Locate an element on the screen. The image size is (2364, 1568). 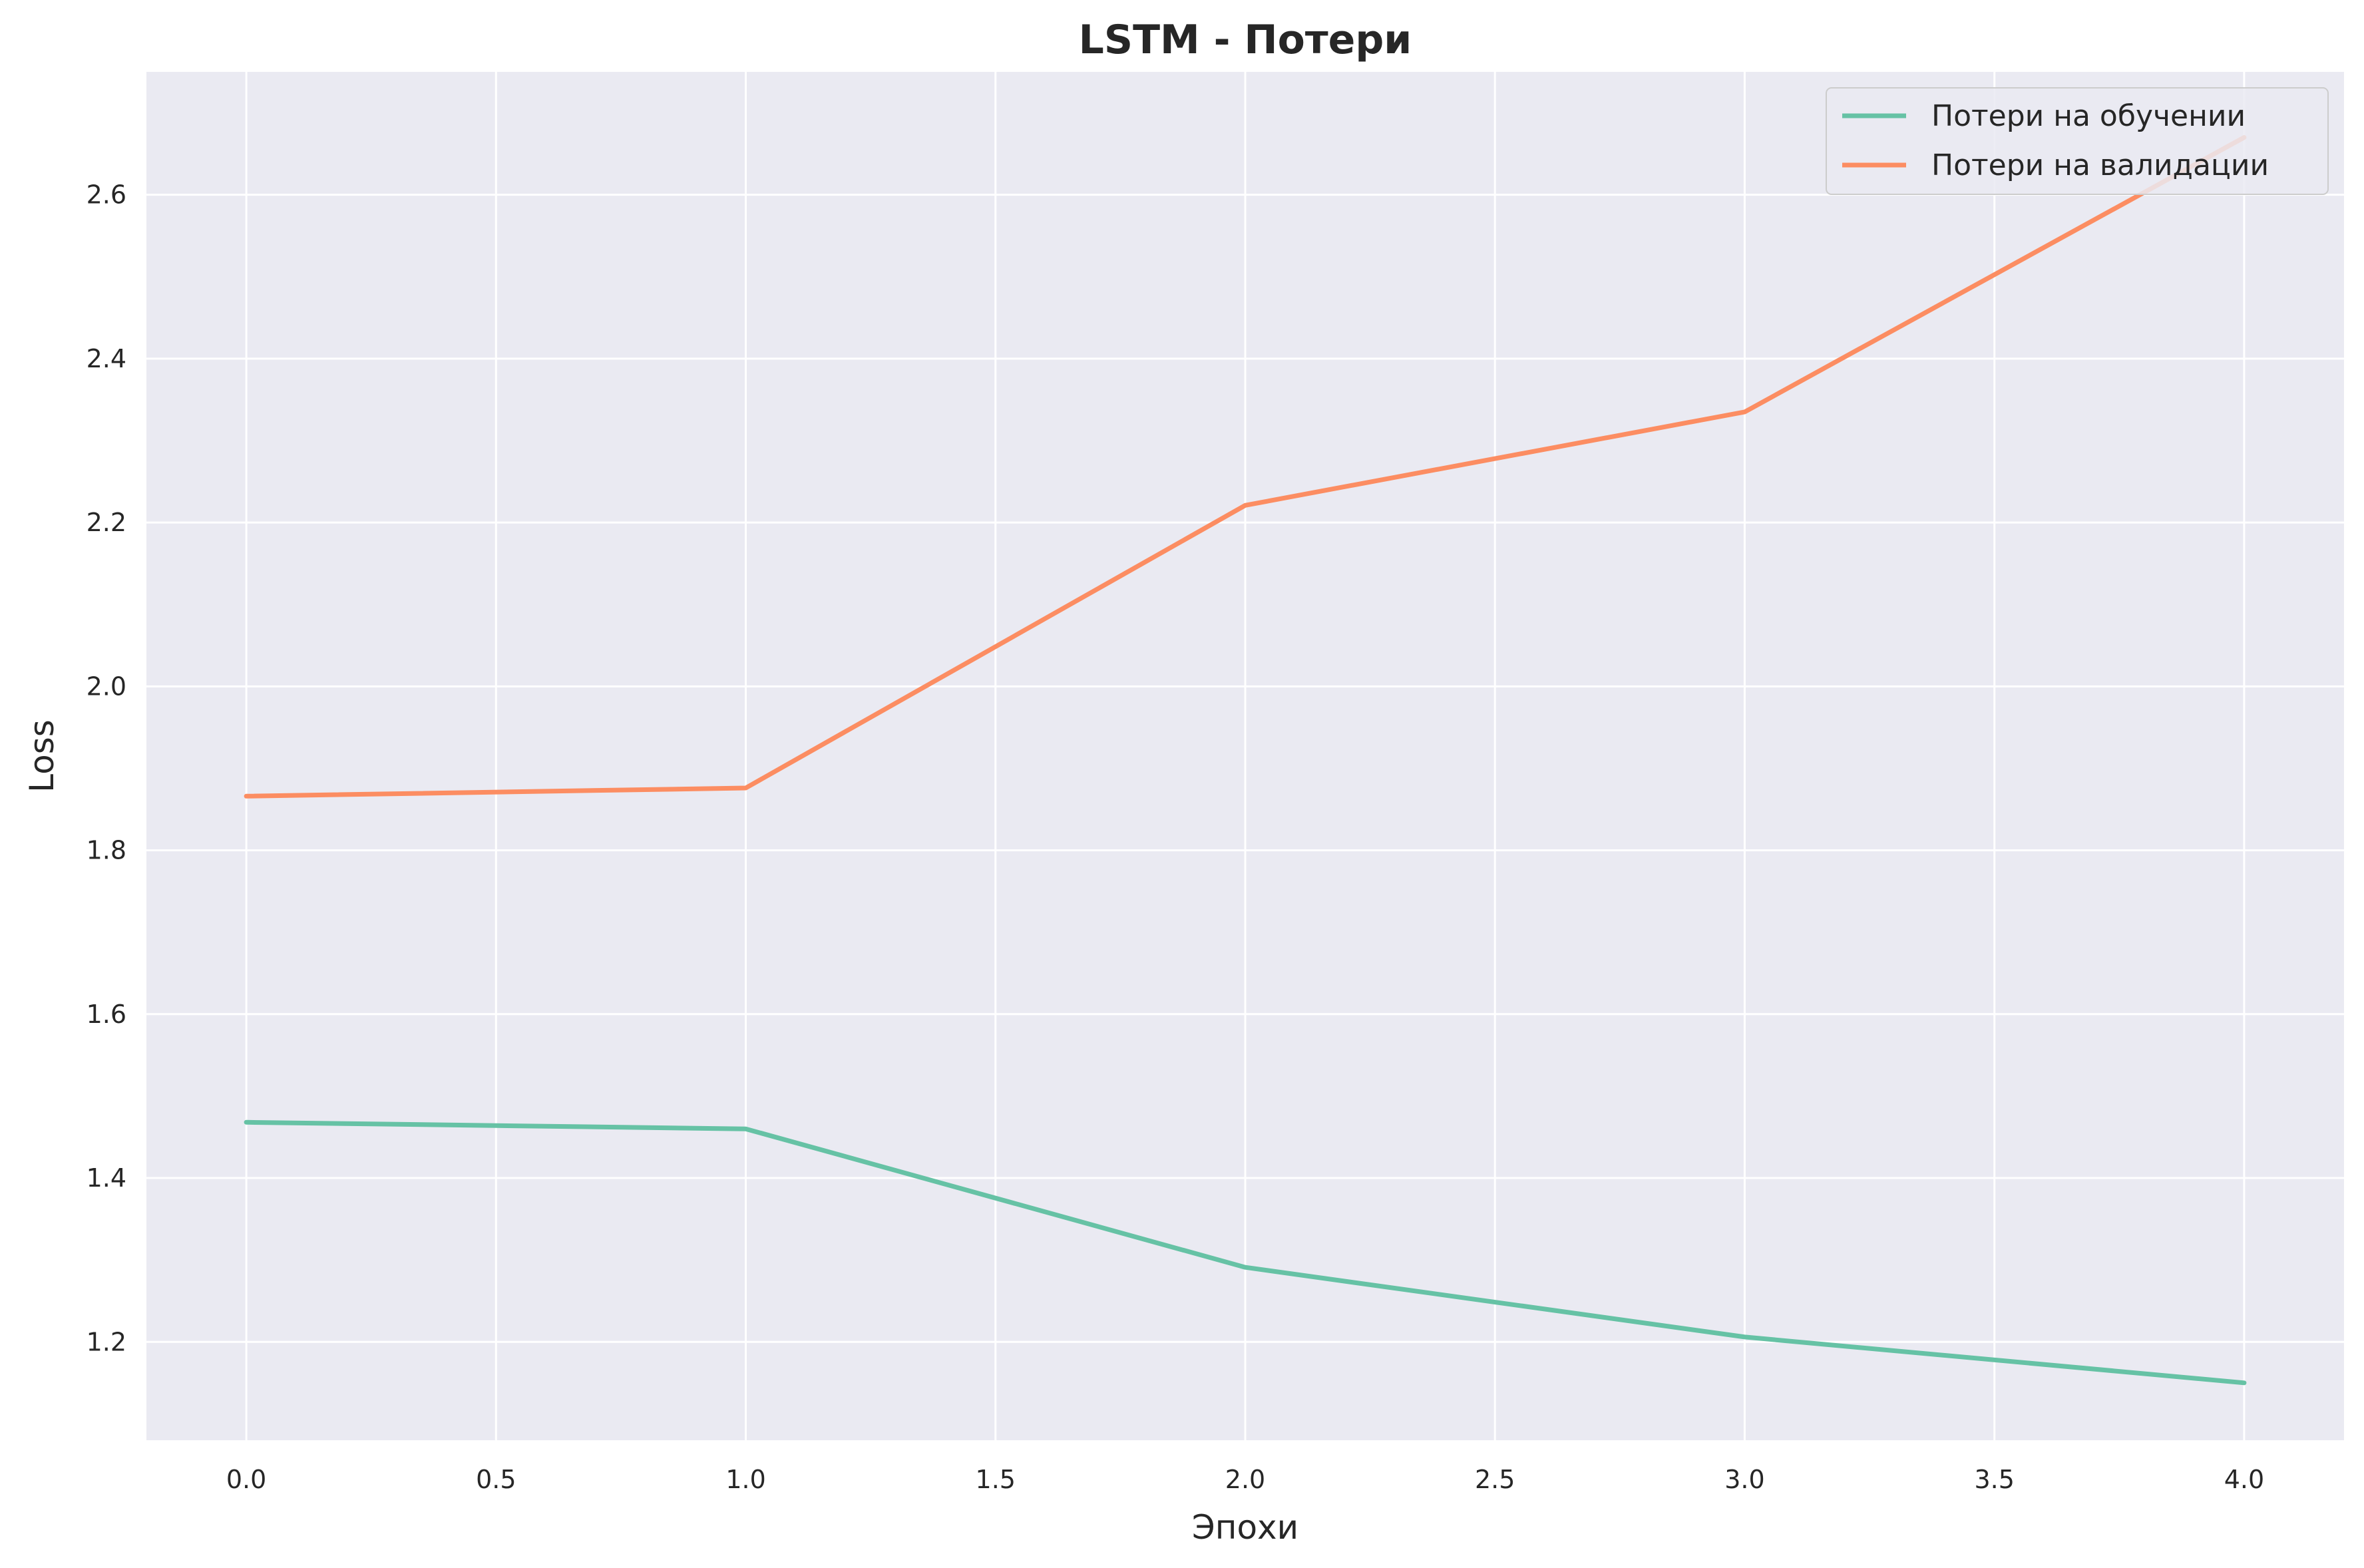
y-axis-label: Loss is located at coordinates (42, 756).